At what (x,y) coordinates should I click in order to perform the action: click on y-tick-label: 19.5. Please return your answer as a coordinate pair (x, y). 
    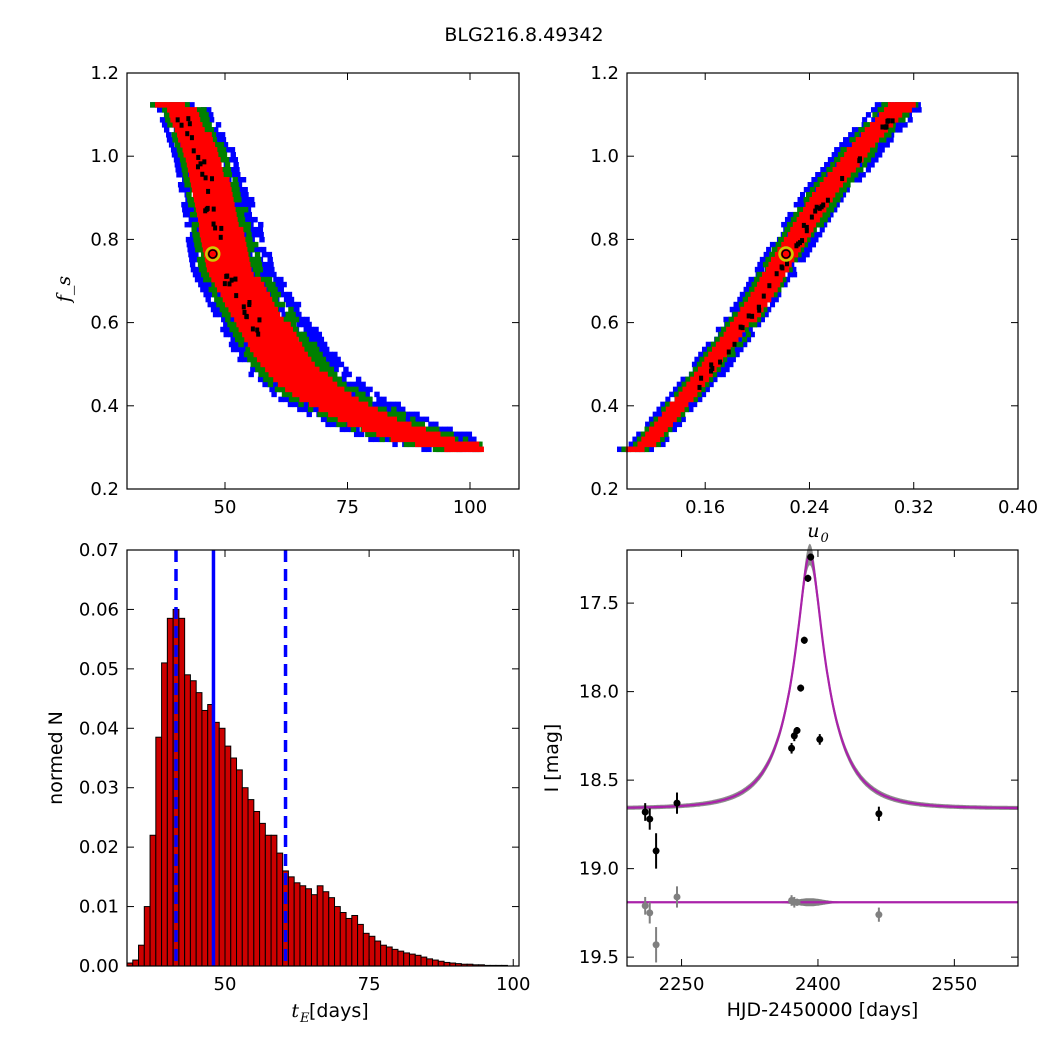
    Looking at the image, I should click on (599, 957).